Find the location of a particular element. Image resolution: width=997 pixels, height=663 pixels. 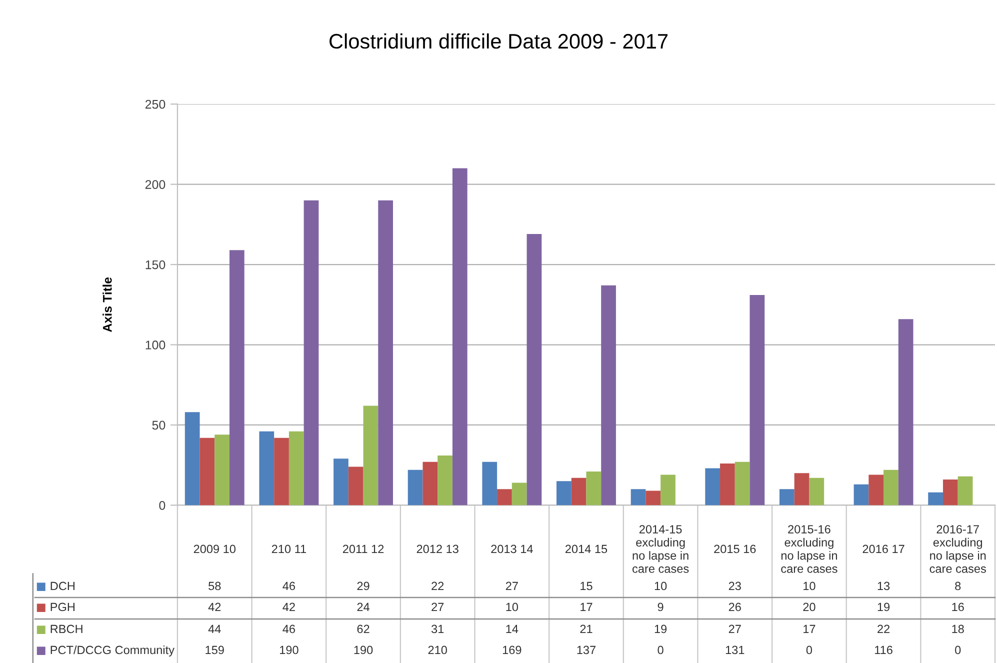

data-label: 21 is located at coordinates (586, 629).